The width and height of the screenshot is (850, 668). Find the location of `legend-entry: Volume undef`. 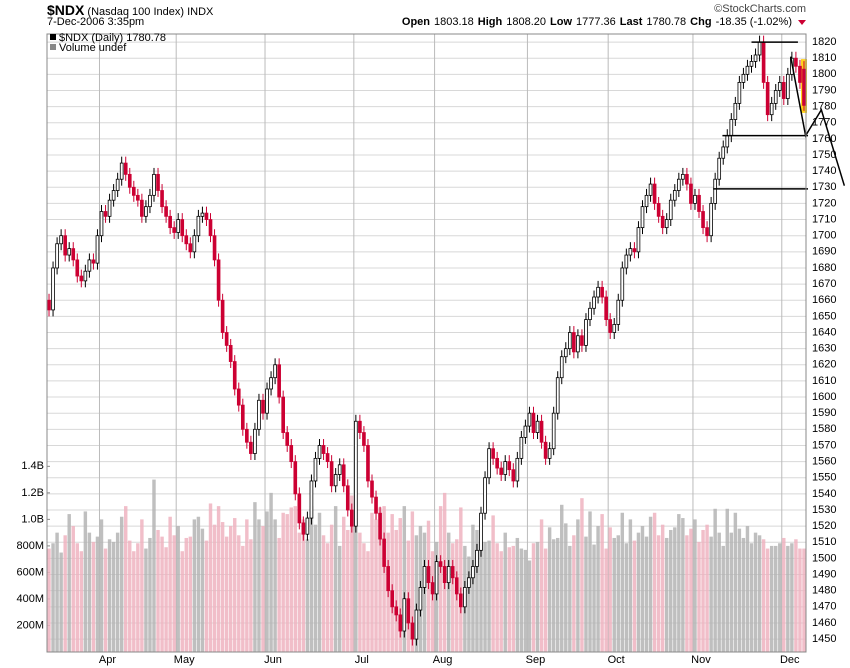

legend-entry: Volume undef is located at coordinates (93, 48).